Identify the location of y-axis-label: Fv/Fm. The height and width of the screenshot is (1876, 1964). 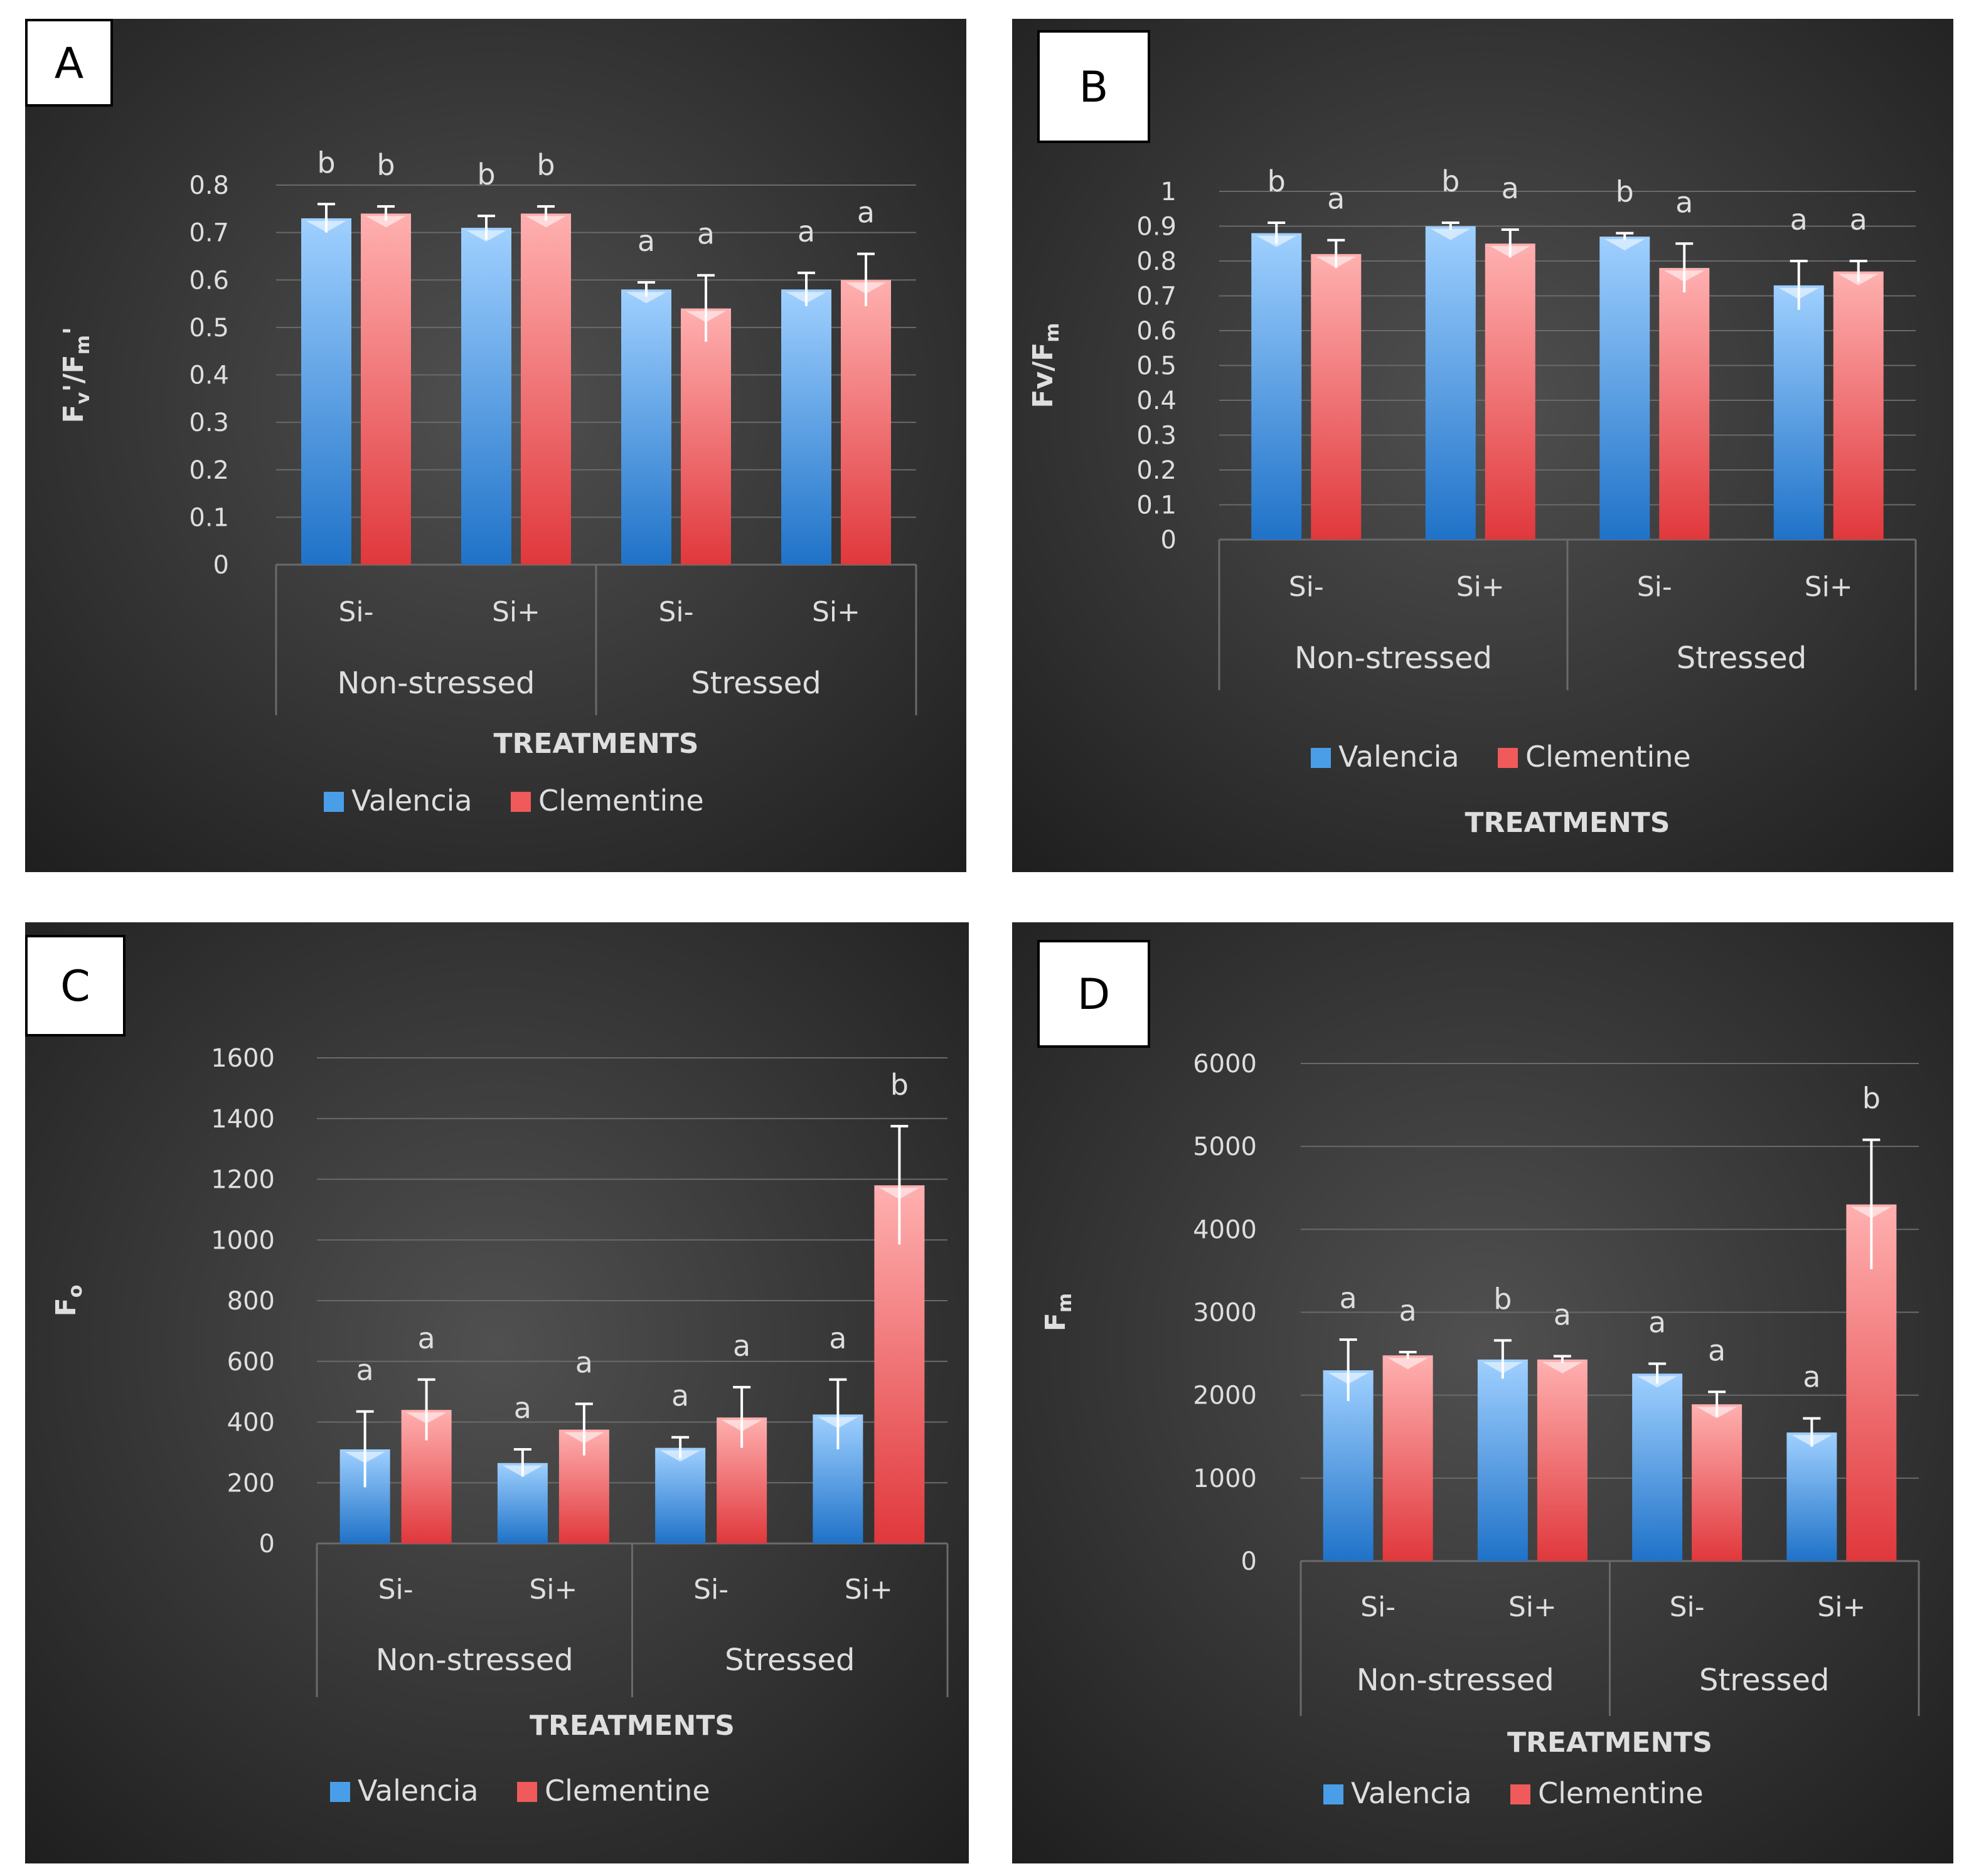
(1045, 365).